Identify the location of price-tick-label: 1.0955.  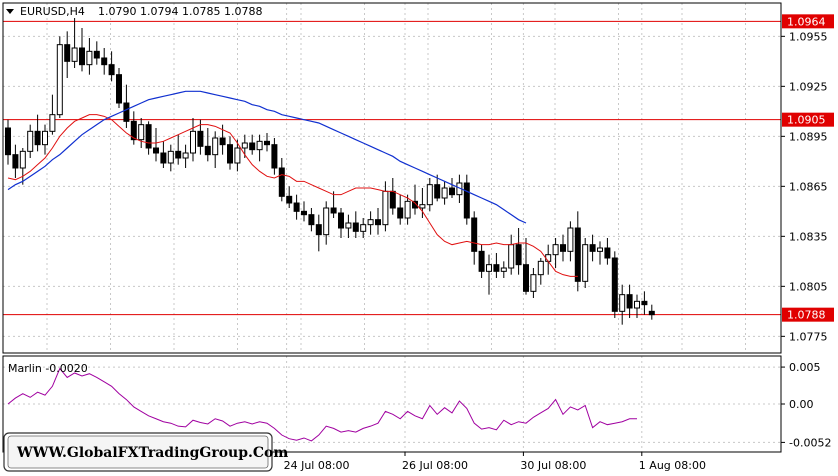
(808, 36).